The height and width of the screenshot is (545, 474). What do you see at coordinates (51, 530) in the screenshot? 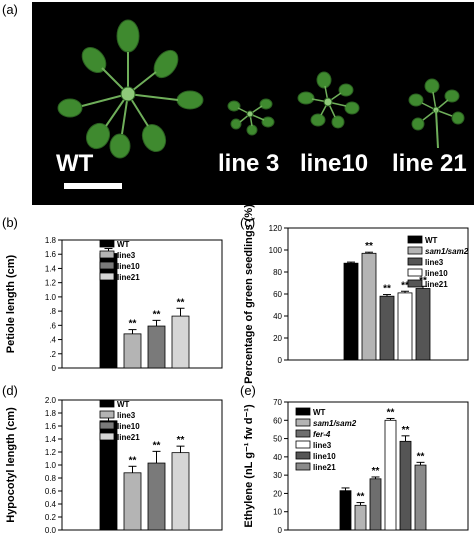
I see `y-tick-label-d: 0.0` at bounding box center [51, 530].